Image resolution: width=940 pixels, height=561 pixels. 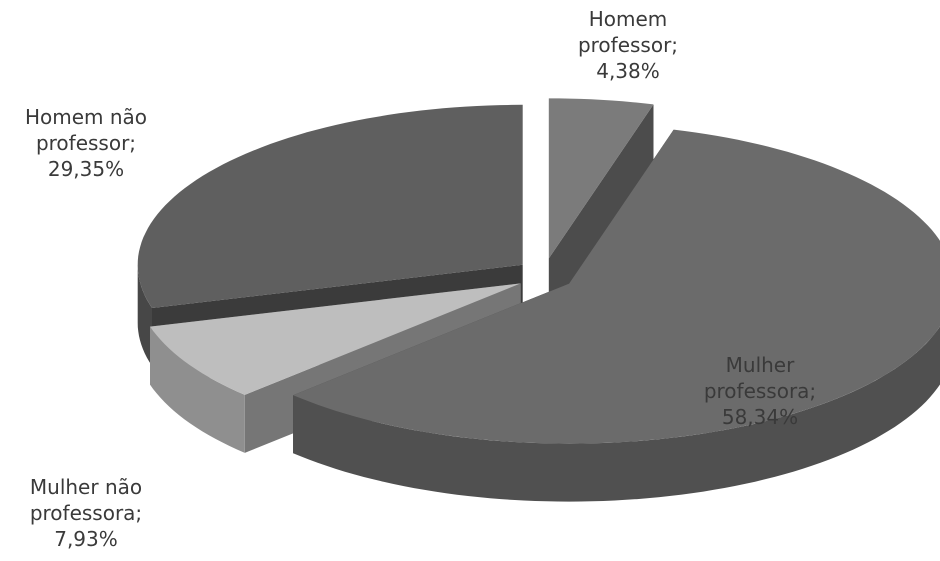 I want to click on data-label: Homem não professor; 29,35%, so click(x=86, y=143).